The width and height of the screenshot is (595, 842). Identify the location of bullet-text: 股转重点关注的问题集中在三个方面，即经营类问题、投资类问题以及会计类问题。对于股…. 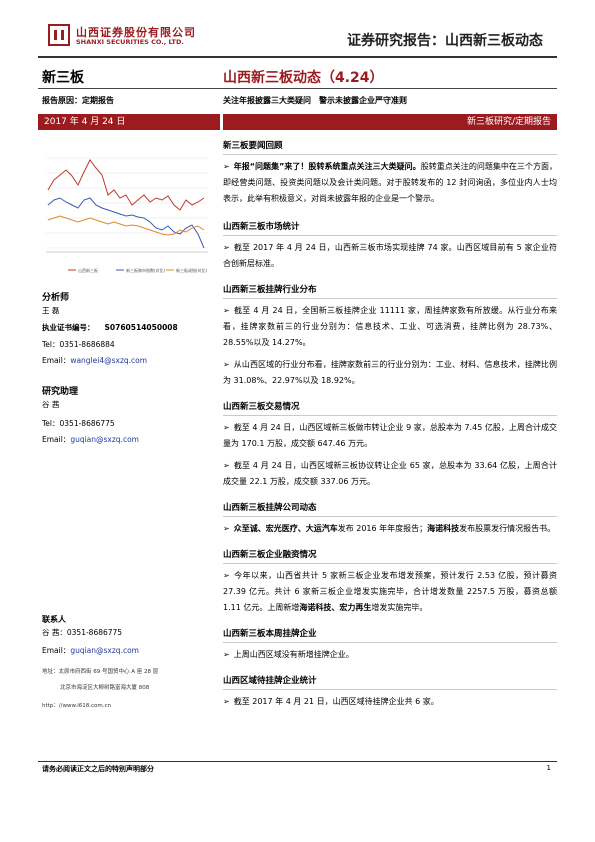
(390, 182).